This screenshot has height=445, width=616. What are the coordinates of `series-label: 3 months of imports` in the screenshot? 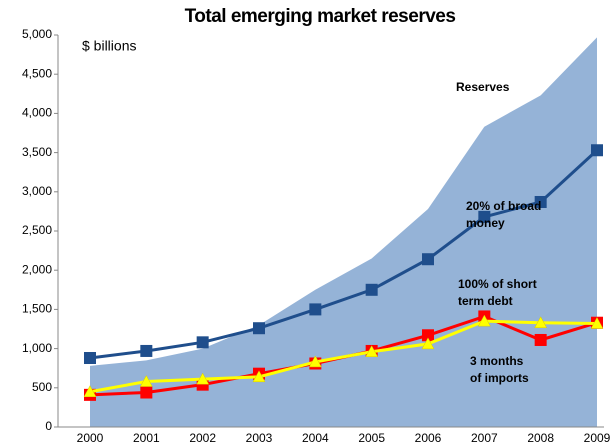 It's located at (499, 369).